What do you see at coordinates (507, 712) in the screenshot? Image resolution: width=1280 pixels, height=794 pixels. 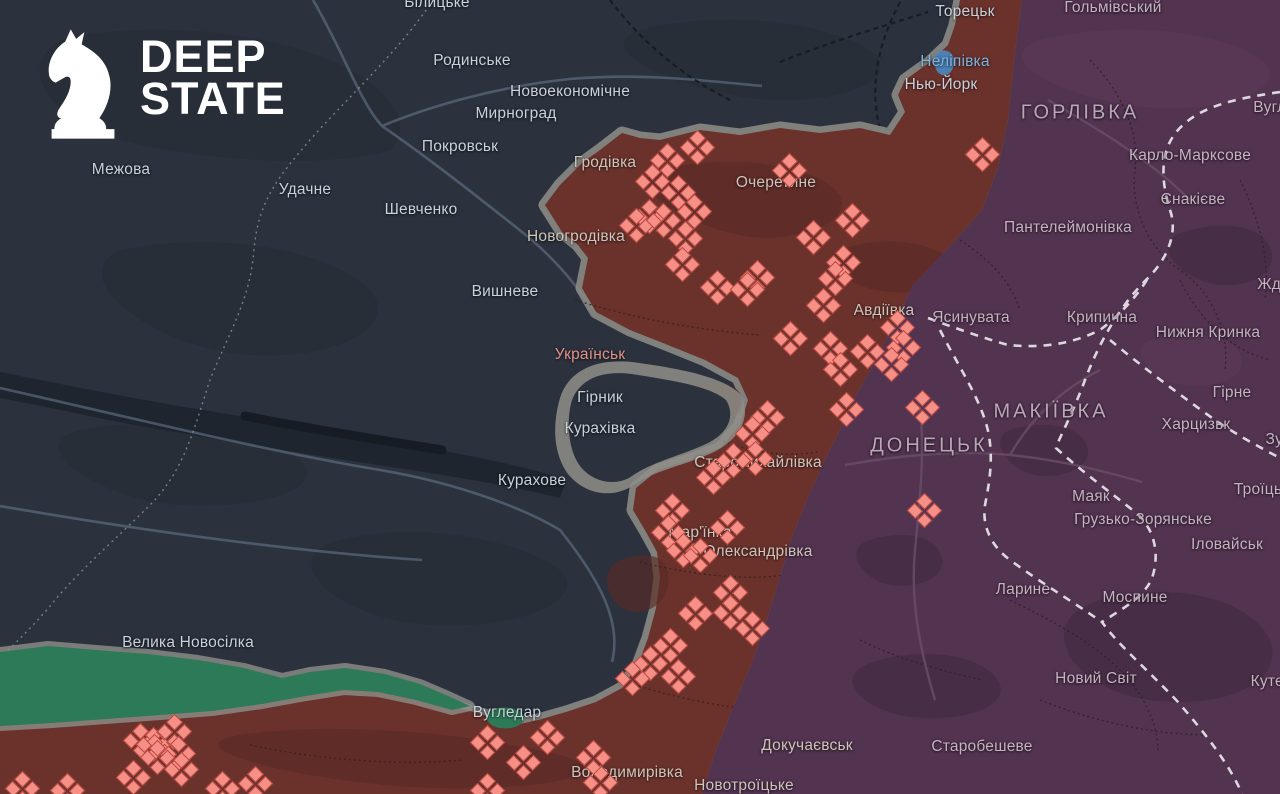 I see `map-label: Вугледар` at bounding box center [507, 712].